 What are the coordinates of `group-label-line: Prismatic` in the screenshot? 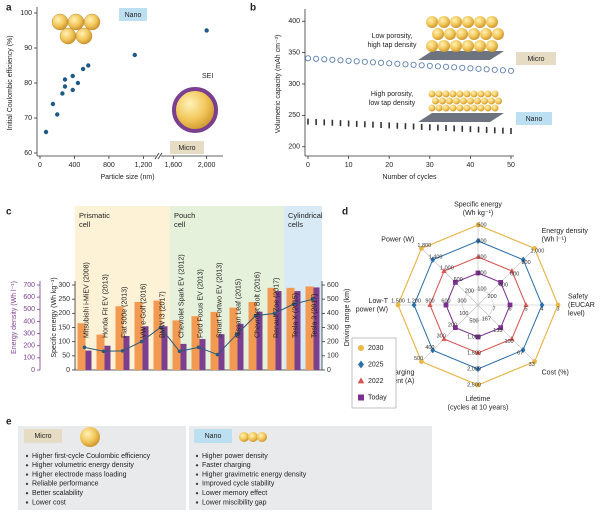 It's located at (94, 215).